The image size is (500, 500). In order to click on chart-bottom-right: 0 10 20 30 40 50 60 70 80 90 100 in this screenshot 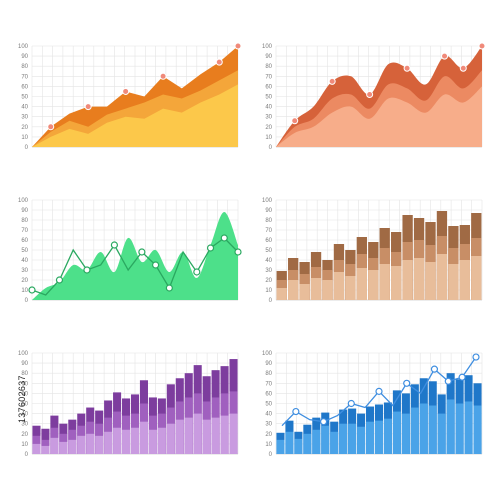, I will do `click(372, 404)`.